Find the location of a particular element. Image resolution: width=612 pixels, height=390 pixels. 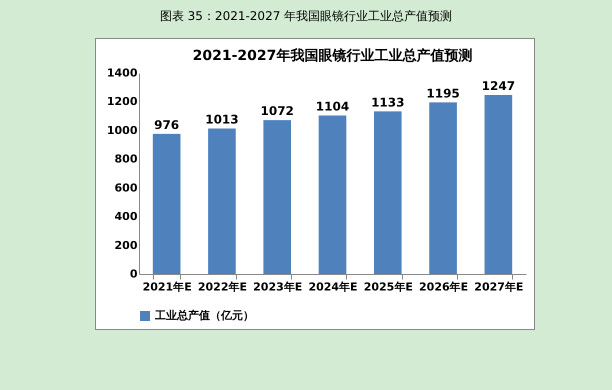

x-tick-label: 2023年E is located at coordinates (277, 287).